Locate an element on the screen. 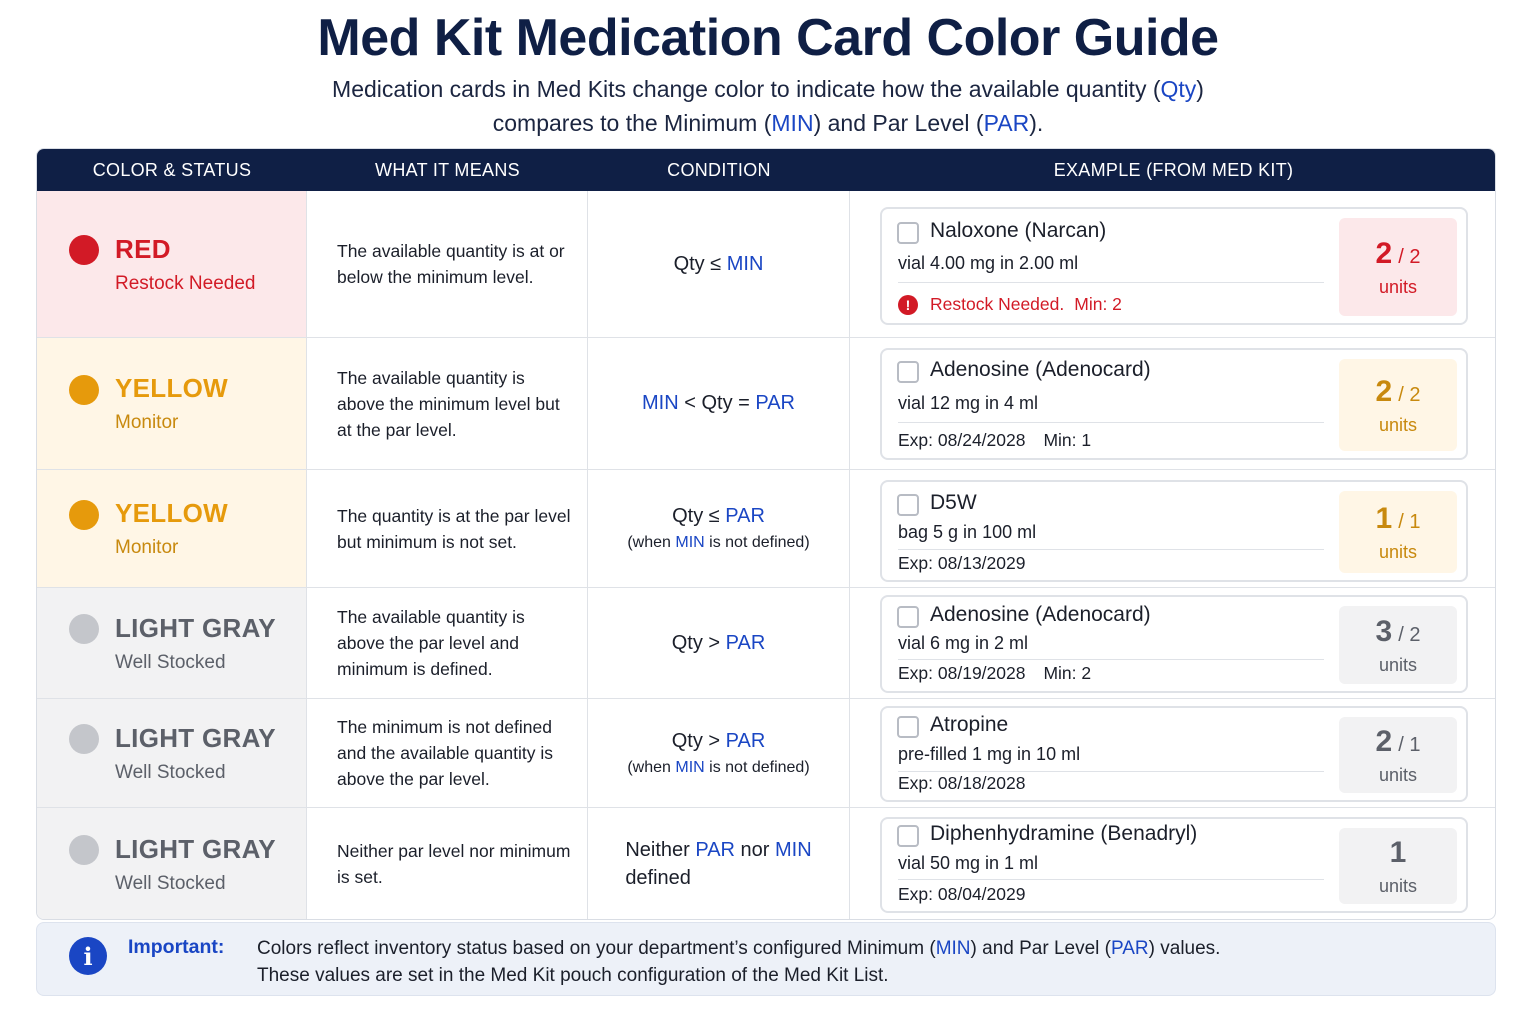 The width and height of the screenshot is (1536, 1024). condition-note: (when MIN is not defined) is located at coordinates (718, 768).